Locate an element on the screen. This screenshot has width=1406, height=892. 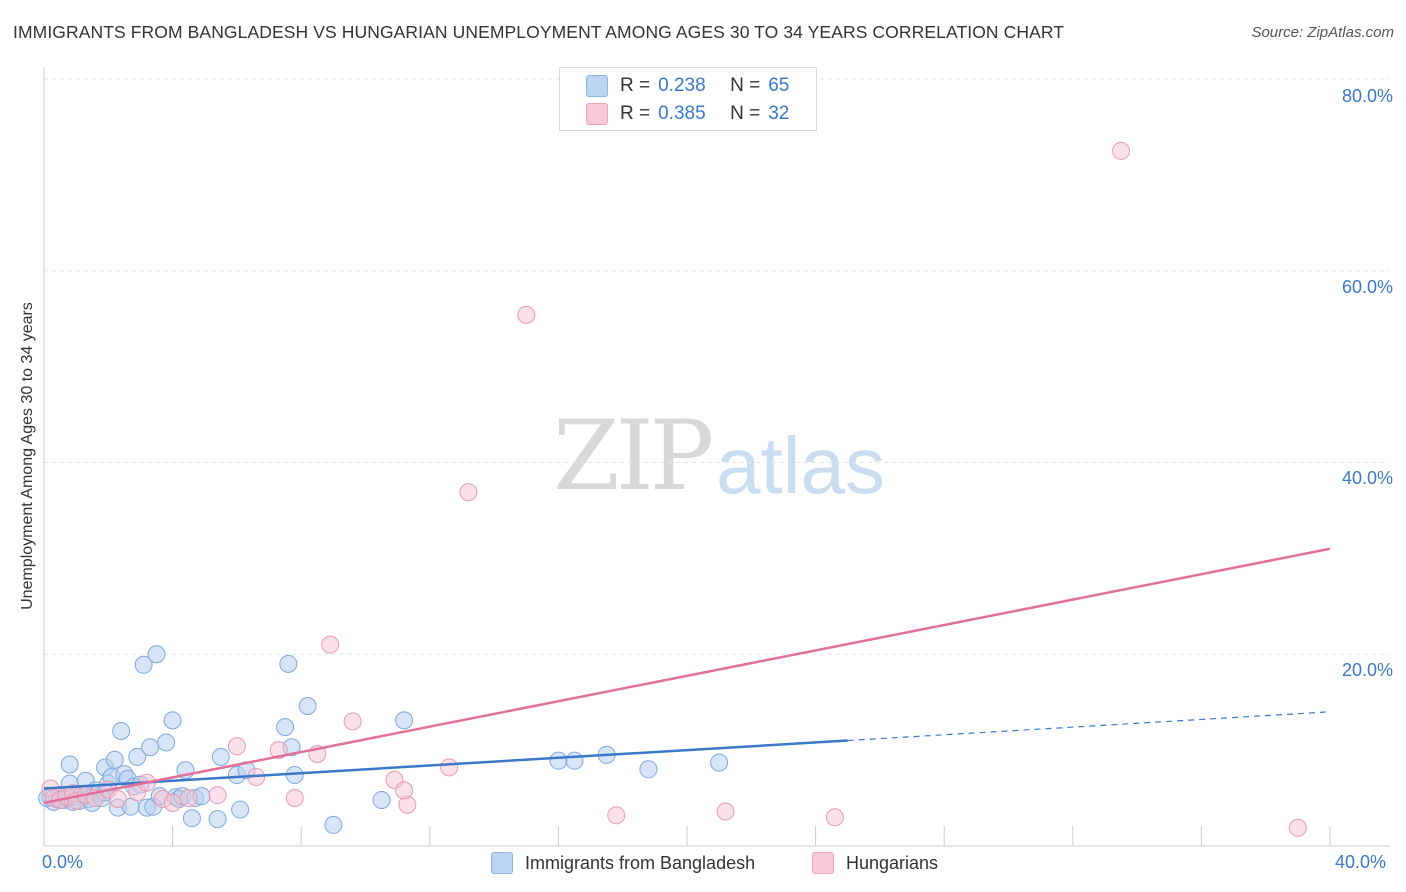
legend-r-value: 0.238 is located at coordinates (682, 85).